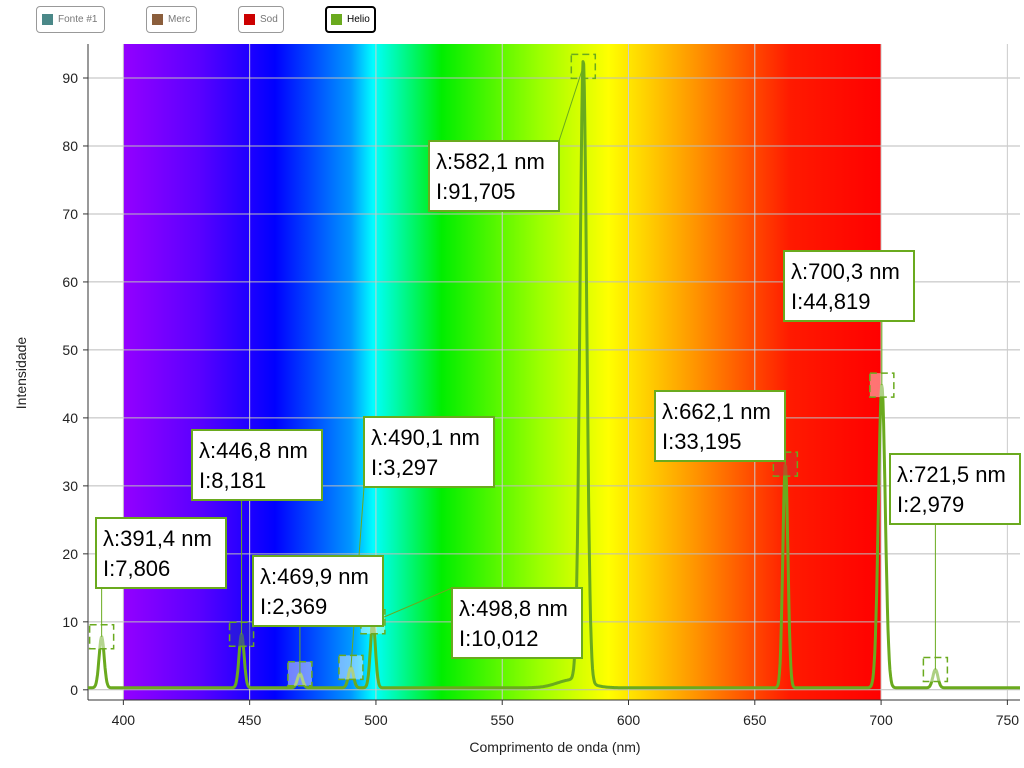  What do you see at coordinates (629, 720) in the screenshot?
I see `x-tick-label: 600` at bounding box center [629, 720].